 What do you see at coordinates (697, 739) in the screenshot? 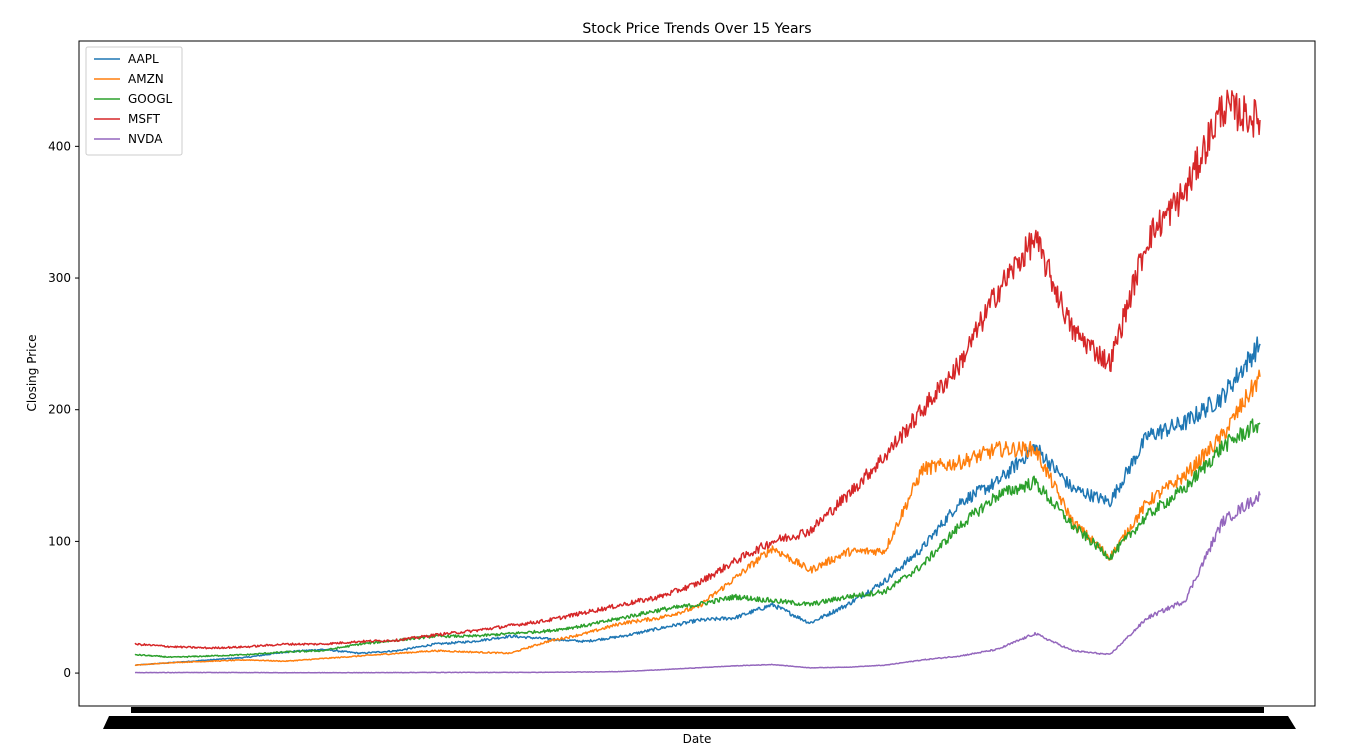
I see `x-axis-title: Date` at bounding box center [697, 739].